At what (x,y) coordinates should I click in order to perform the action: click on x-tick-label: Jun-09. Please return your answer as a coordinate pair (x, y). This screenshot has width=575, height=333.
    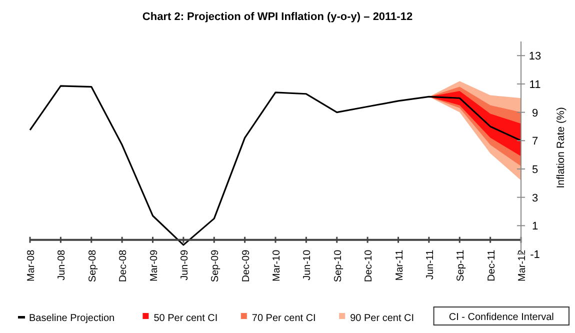
    Looking at the image, I should click on (184, 264).